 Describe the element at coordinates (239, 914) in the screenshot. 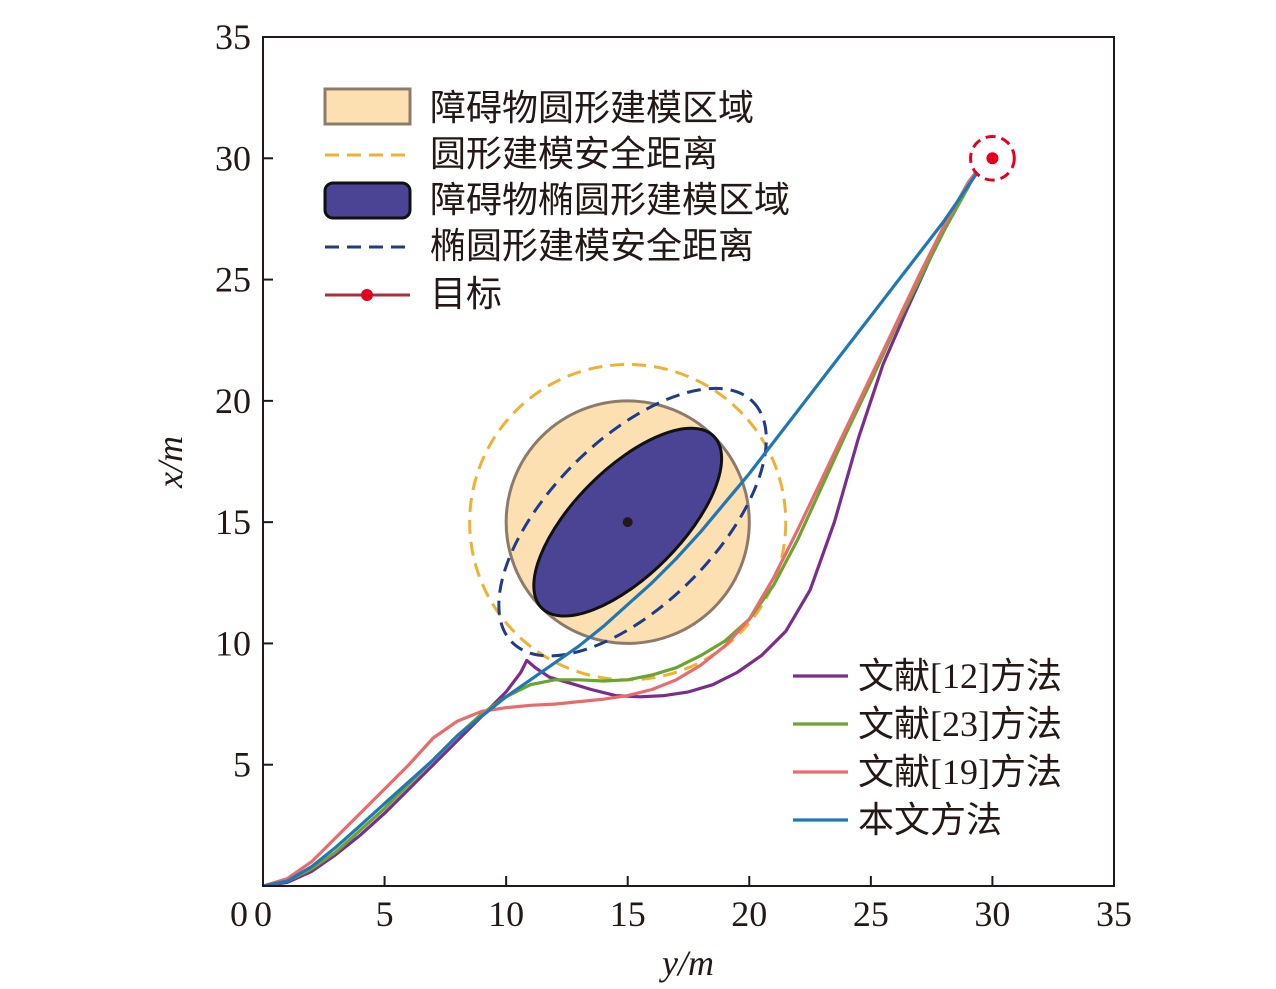

I see `origin-tick-label: 0` at that location.